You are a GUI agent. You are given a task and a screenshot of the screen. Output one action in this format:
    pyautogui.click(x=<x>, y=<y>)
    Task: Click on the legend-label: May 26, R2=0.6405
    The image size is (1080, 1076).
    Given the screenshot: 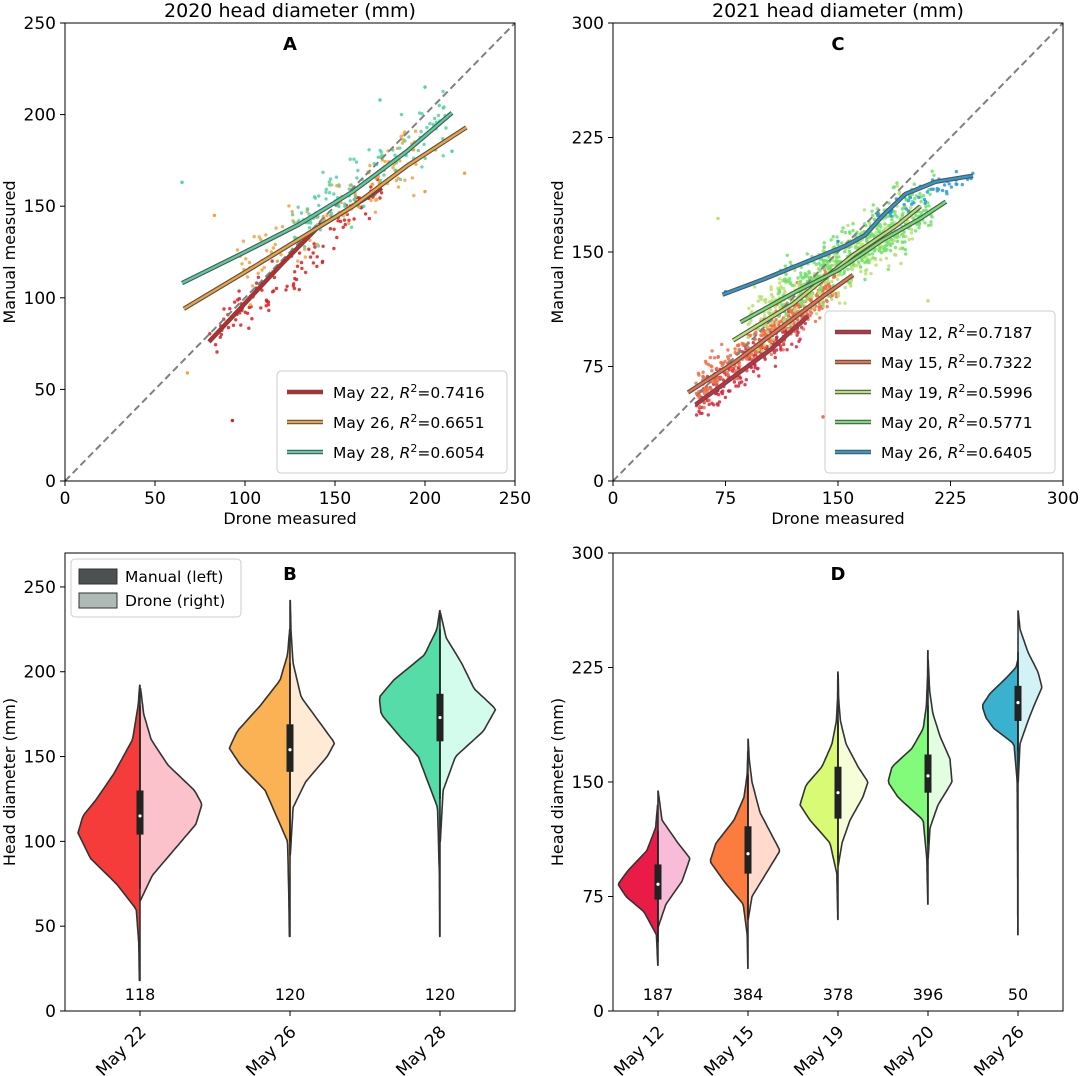 What is the action you would take?
    pyautogui.click(x=957, y=452)
    